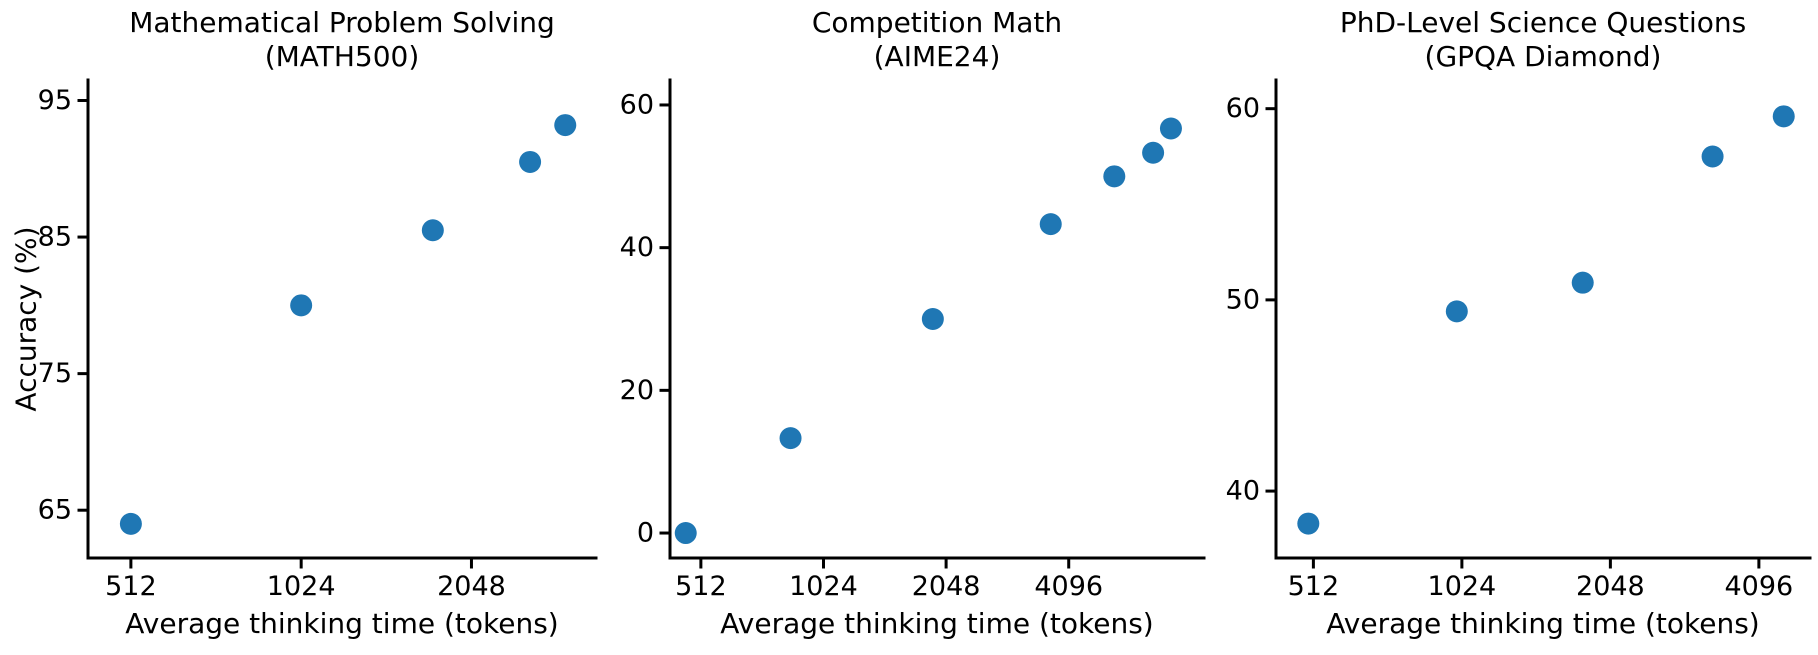  Describe the element at coordinates (637, 390) in the screenshot. I see `y-tick-label: 20` at that location.